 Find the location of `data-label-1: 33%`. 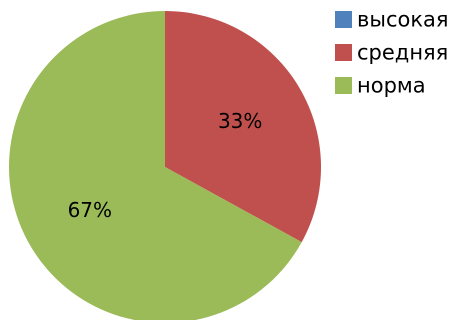

data-label-1: 33% is located at coordinates (240, 121).